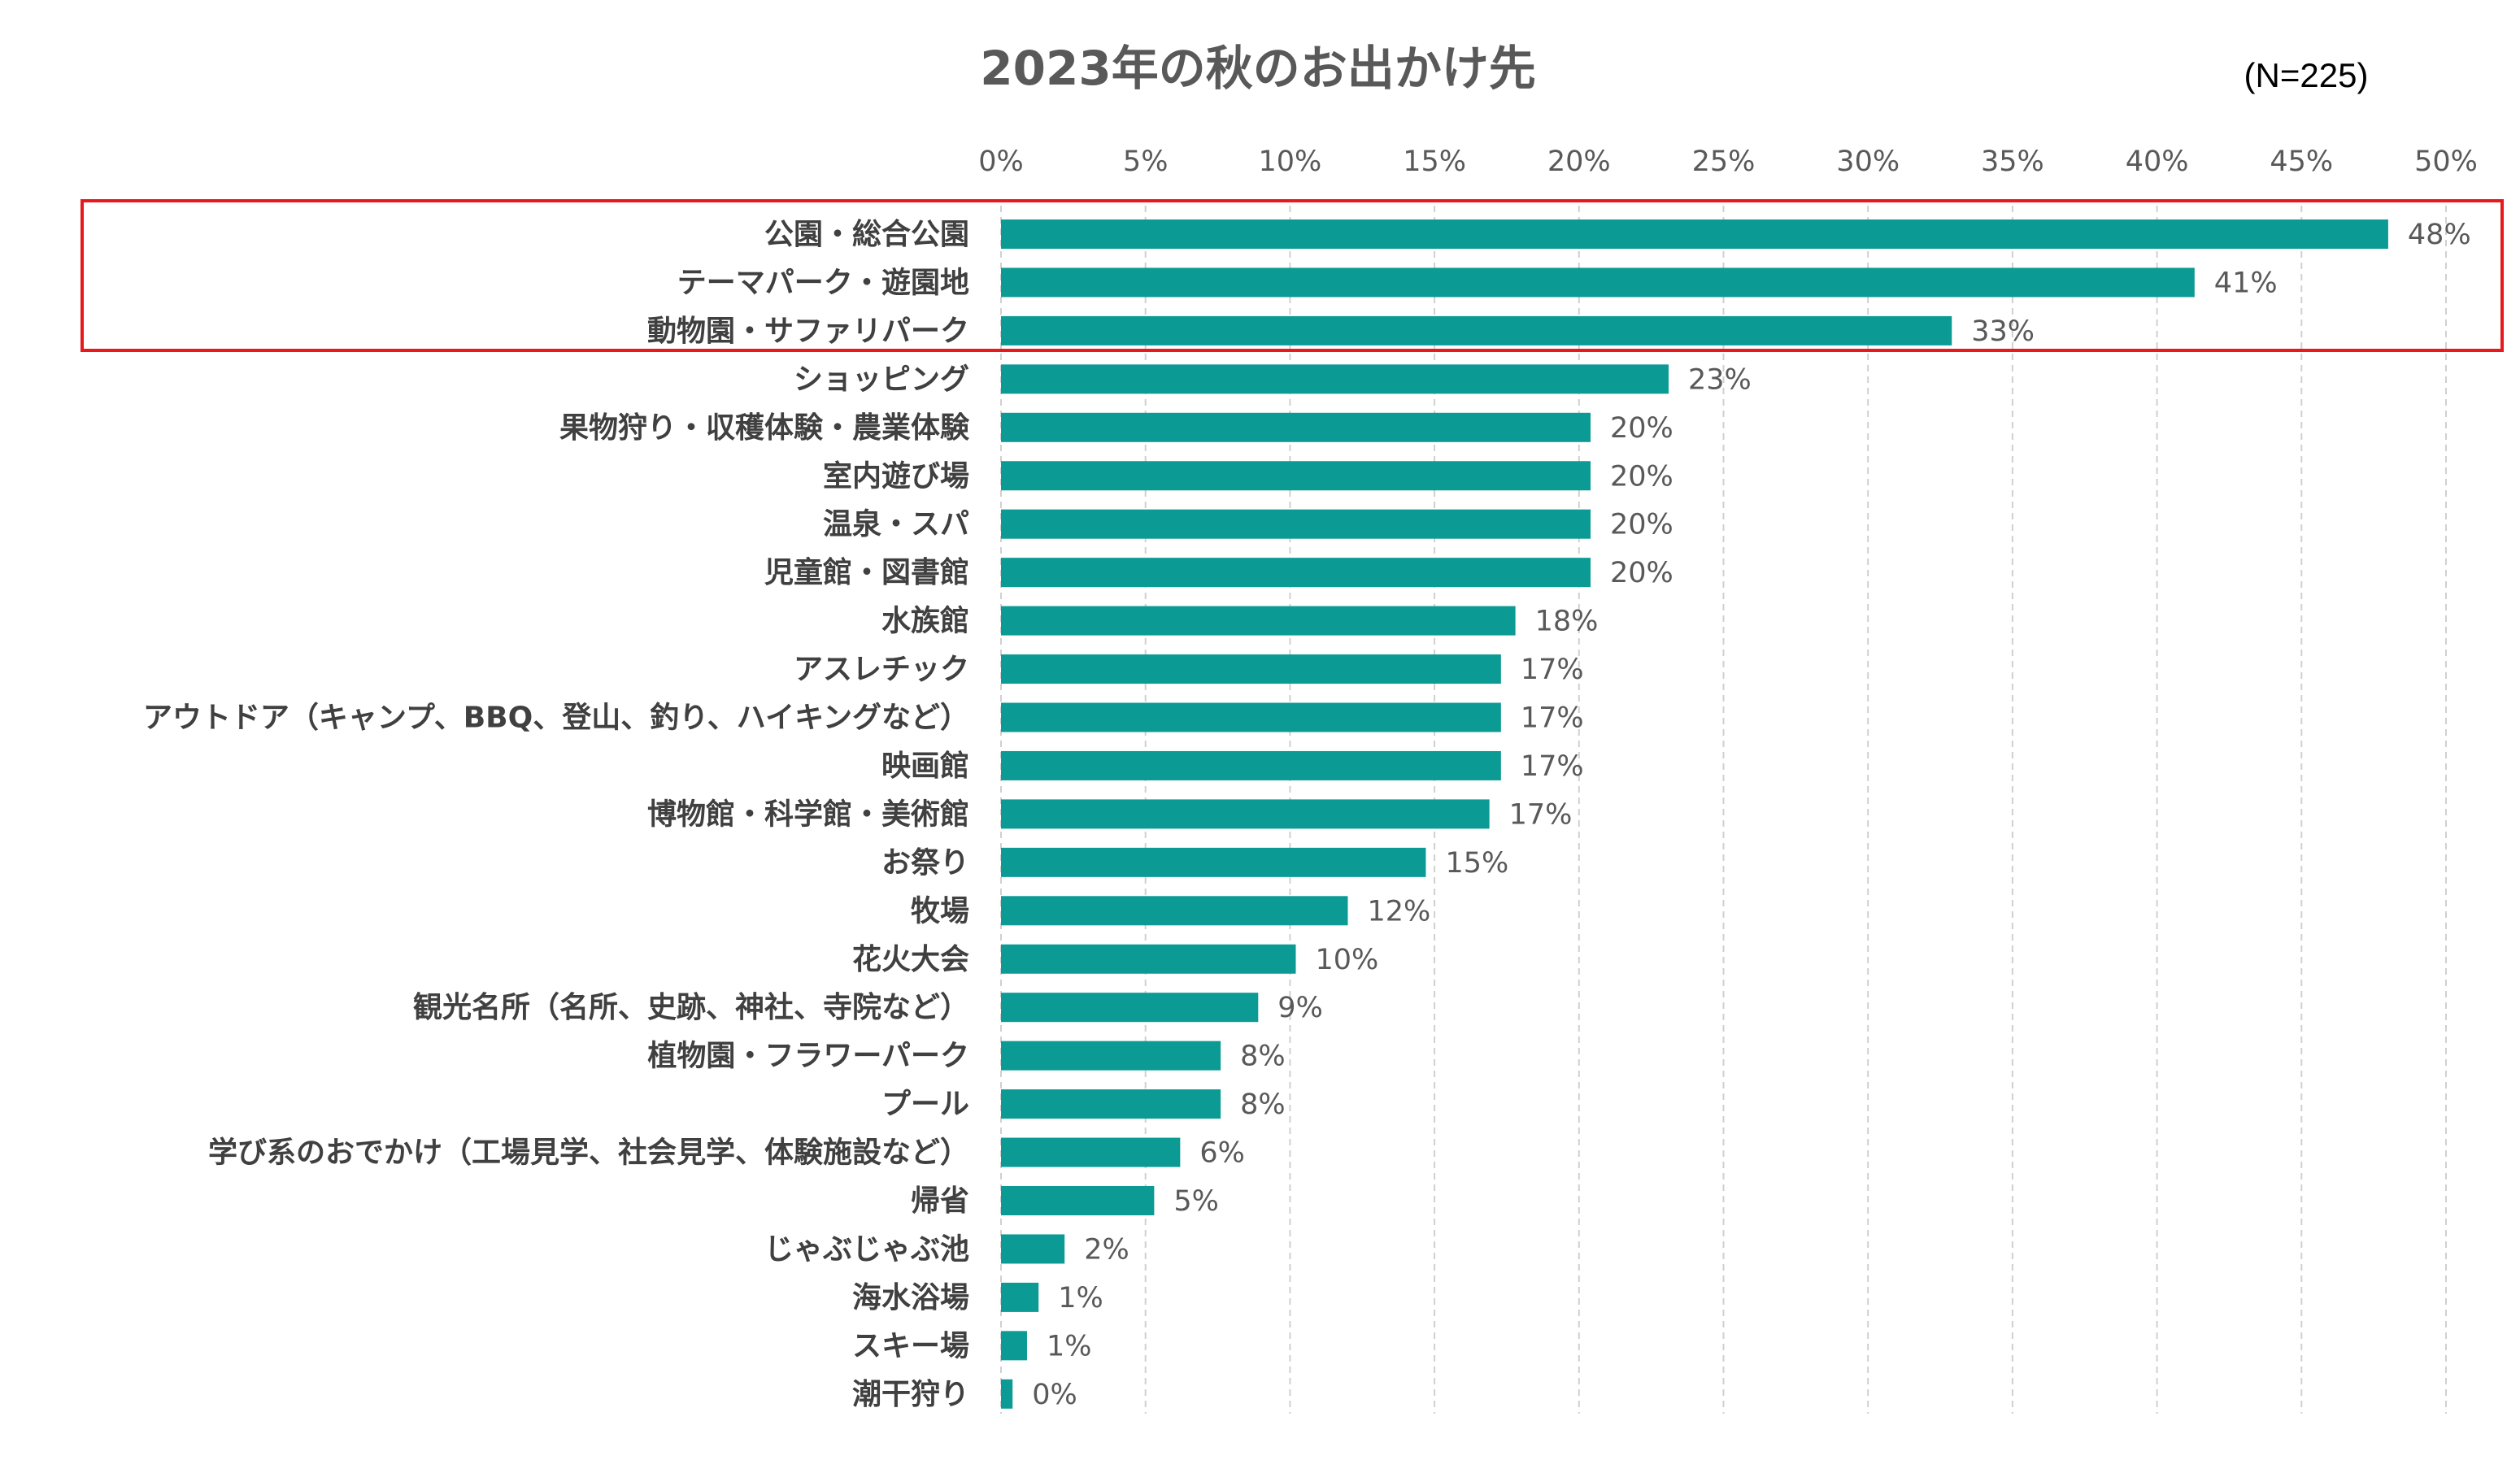 The image size is (2520, 1460). I want to click on y-tick-label: 博物館・科学館・美術館, so click(808, 814).